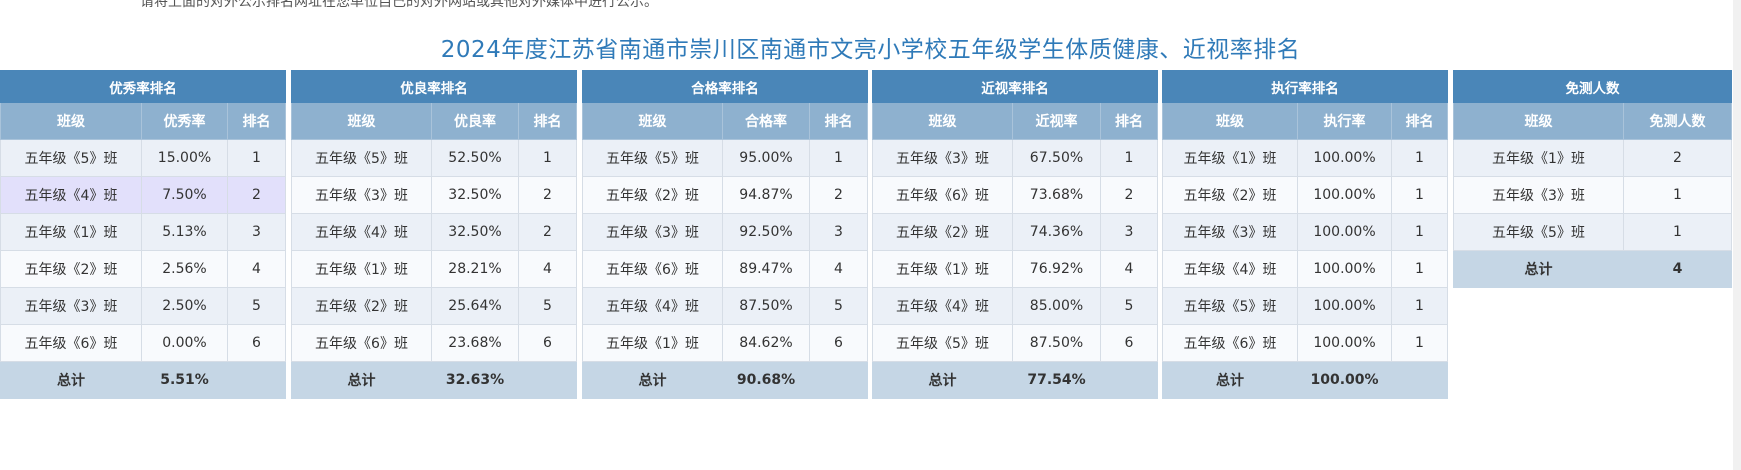 Image resolution: width=1741 pixels, height=470 pixels. I want to click on total-row: 总计 5.51%, so click(143, 380).